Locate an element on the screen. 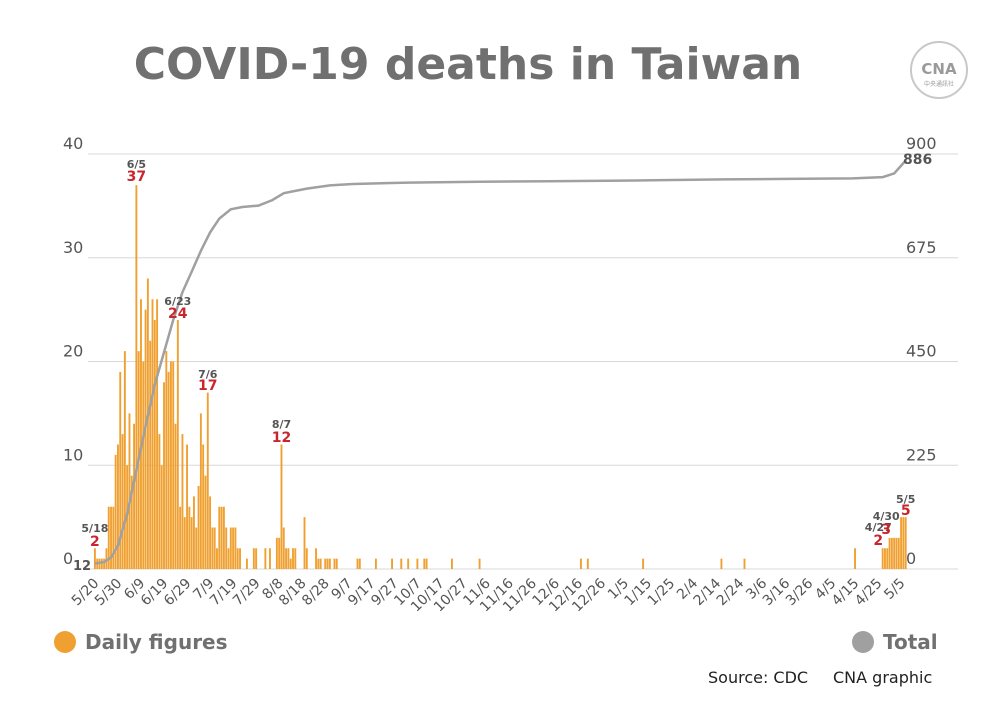 This screenshot has width=993, height=707. annotation-value: 2 is located at coordinates (95, 542).